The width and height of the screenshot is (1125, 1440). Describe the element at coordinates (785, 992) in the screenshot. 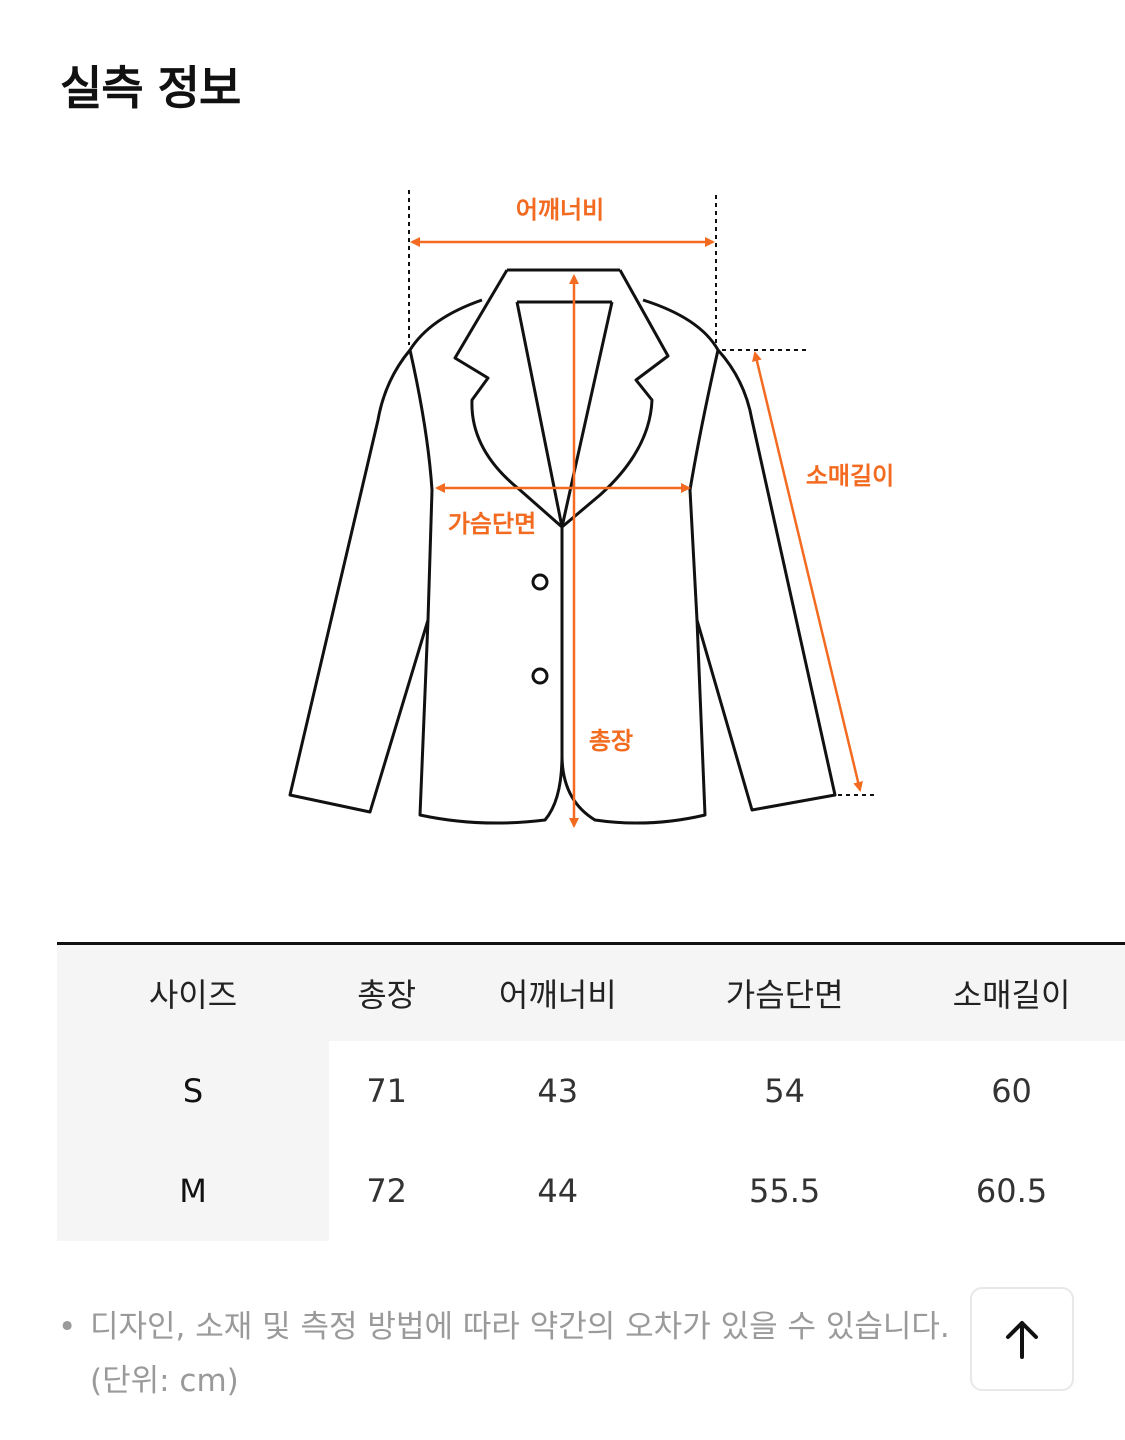

I see `header-chest: 가슴단면` at that location.